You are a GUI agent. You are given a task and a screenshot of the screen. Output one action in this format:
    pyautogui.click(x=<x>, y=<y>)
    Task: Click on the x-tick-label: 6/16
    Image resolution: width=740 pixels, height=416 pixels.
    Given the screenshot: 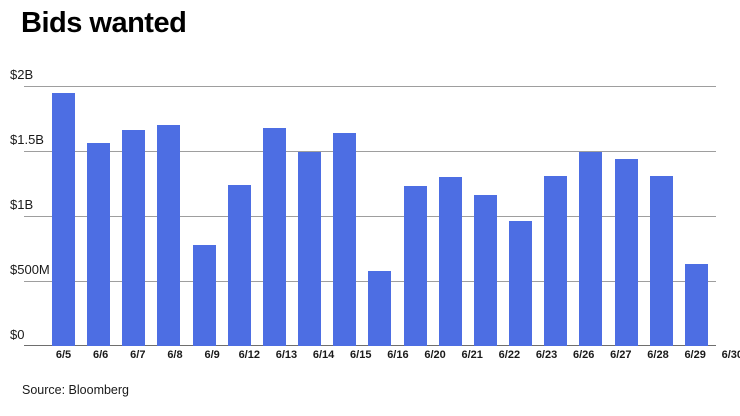 What is the action you would take?
    pyautogui.click(x=398, y=355)
    